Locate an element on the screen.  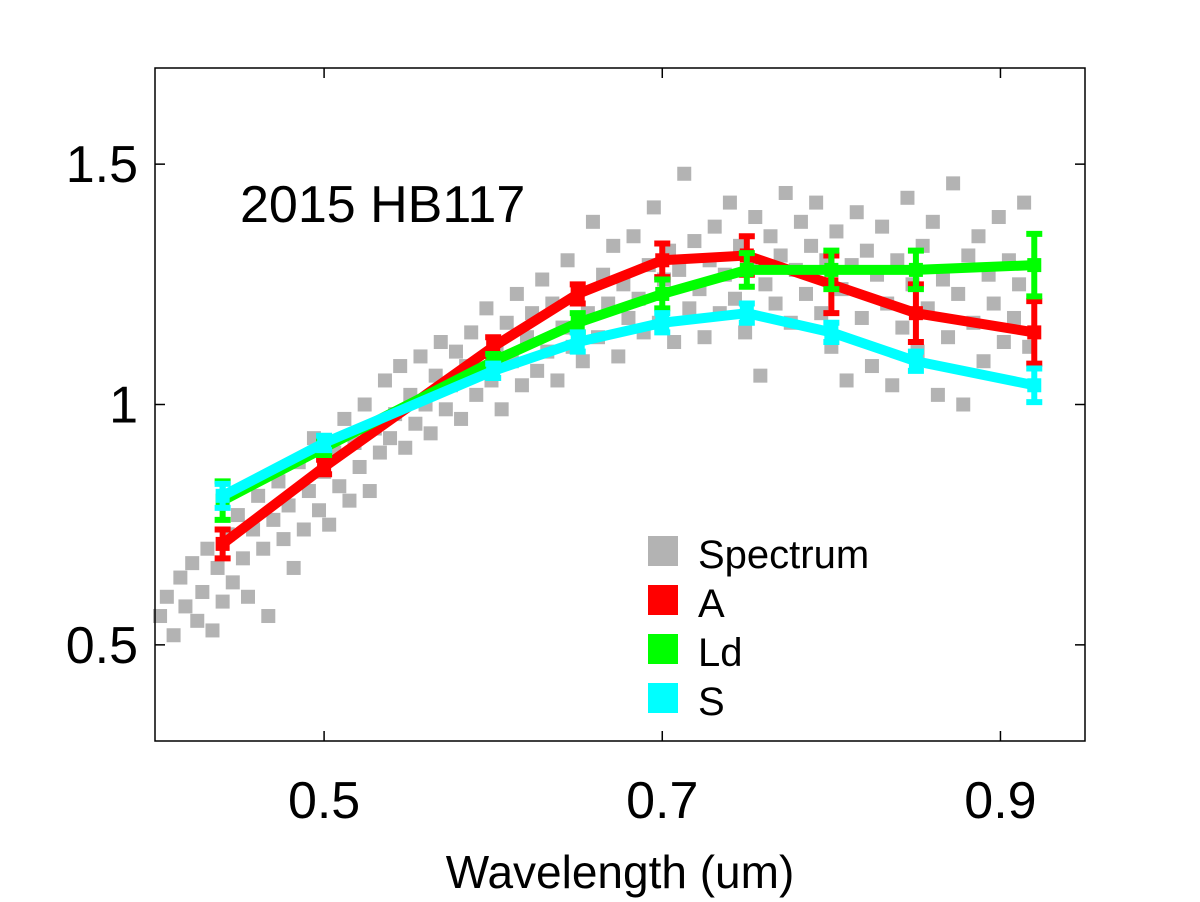
legend-swatch-spectrum is located at coordinates (663, 551).